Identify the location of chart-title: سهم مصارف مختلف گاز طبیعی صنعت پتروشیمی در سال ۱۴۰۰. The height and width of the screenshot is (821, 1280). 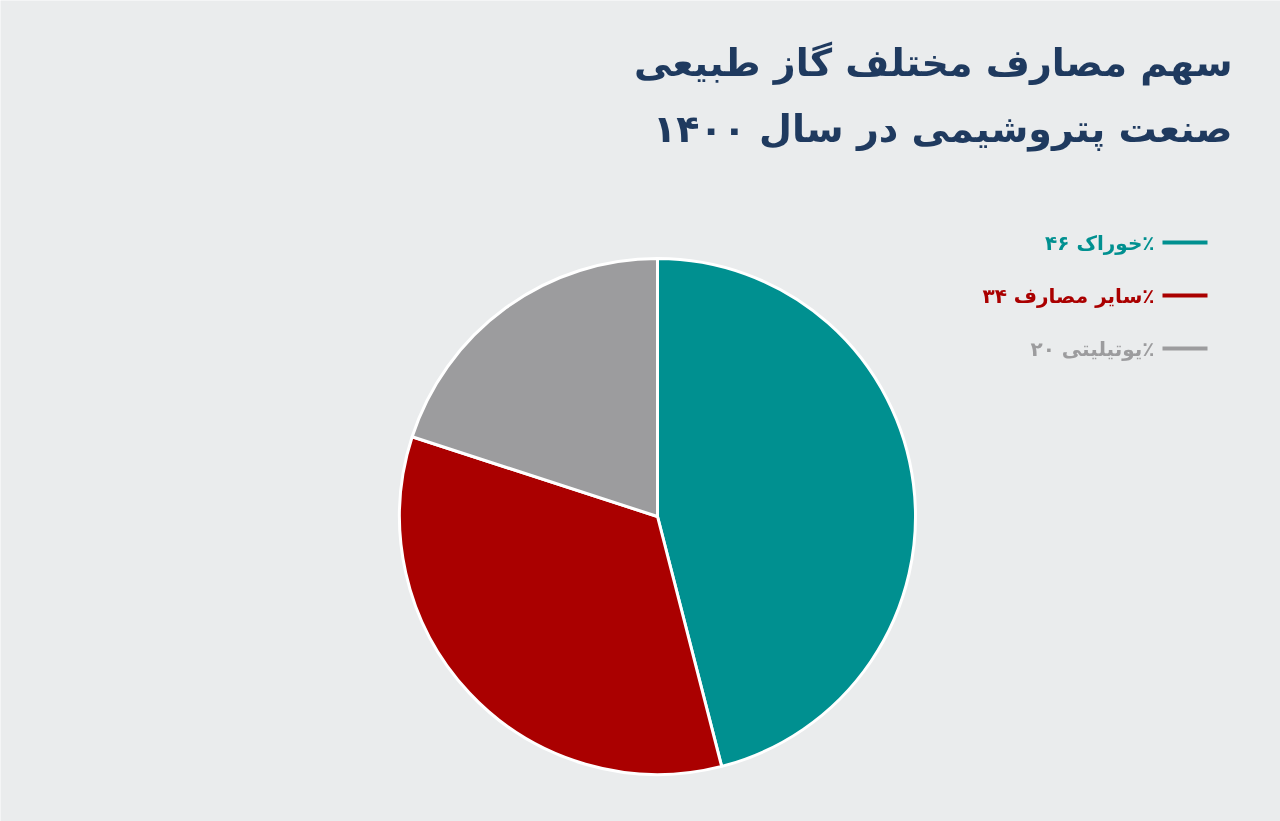
(933, 96).